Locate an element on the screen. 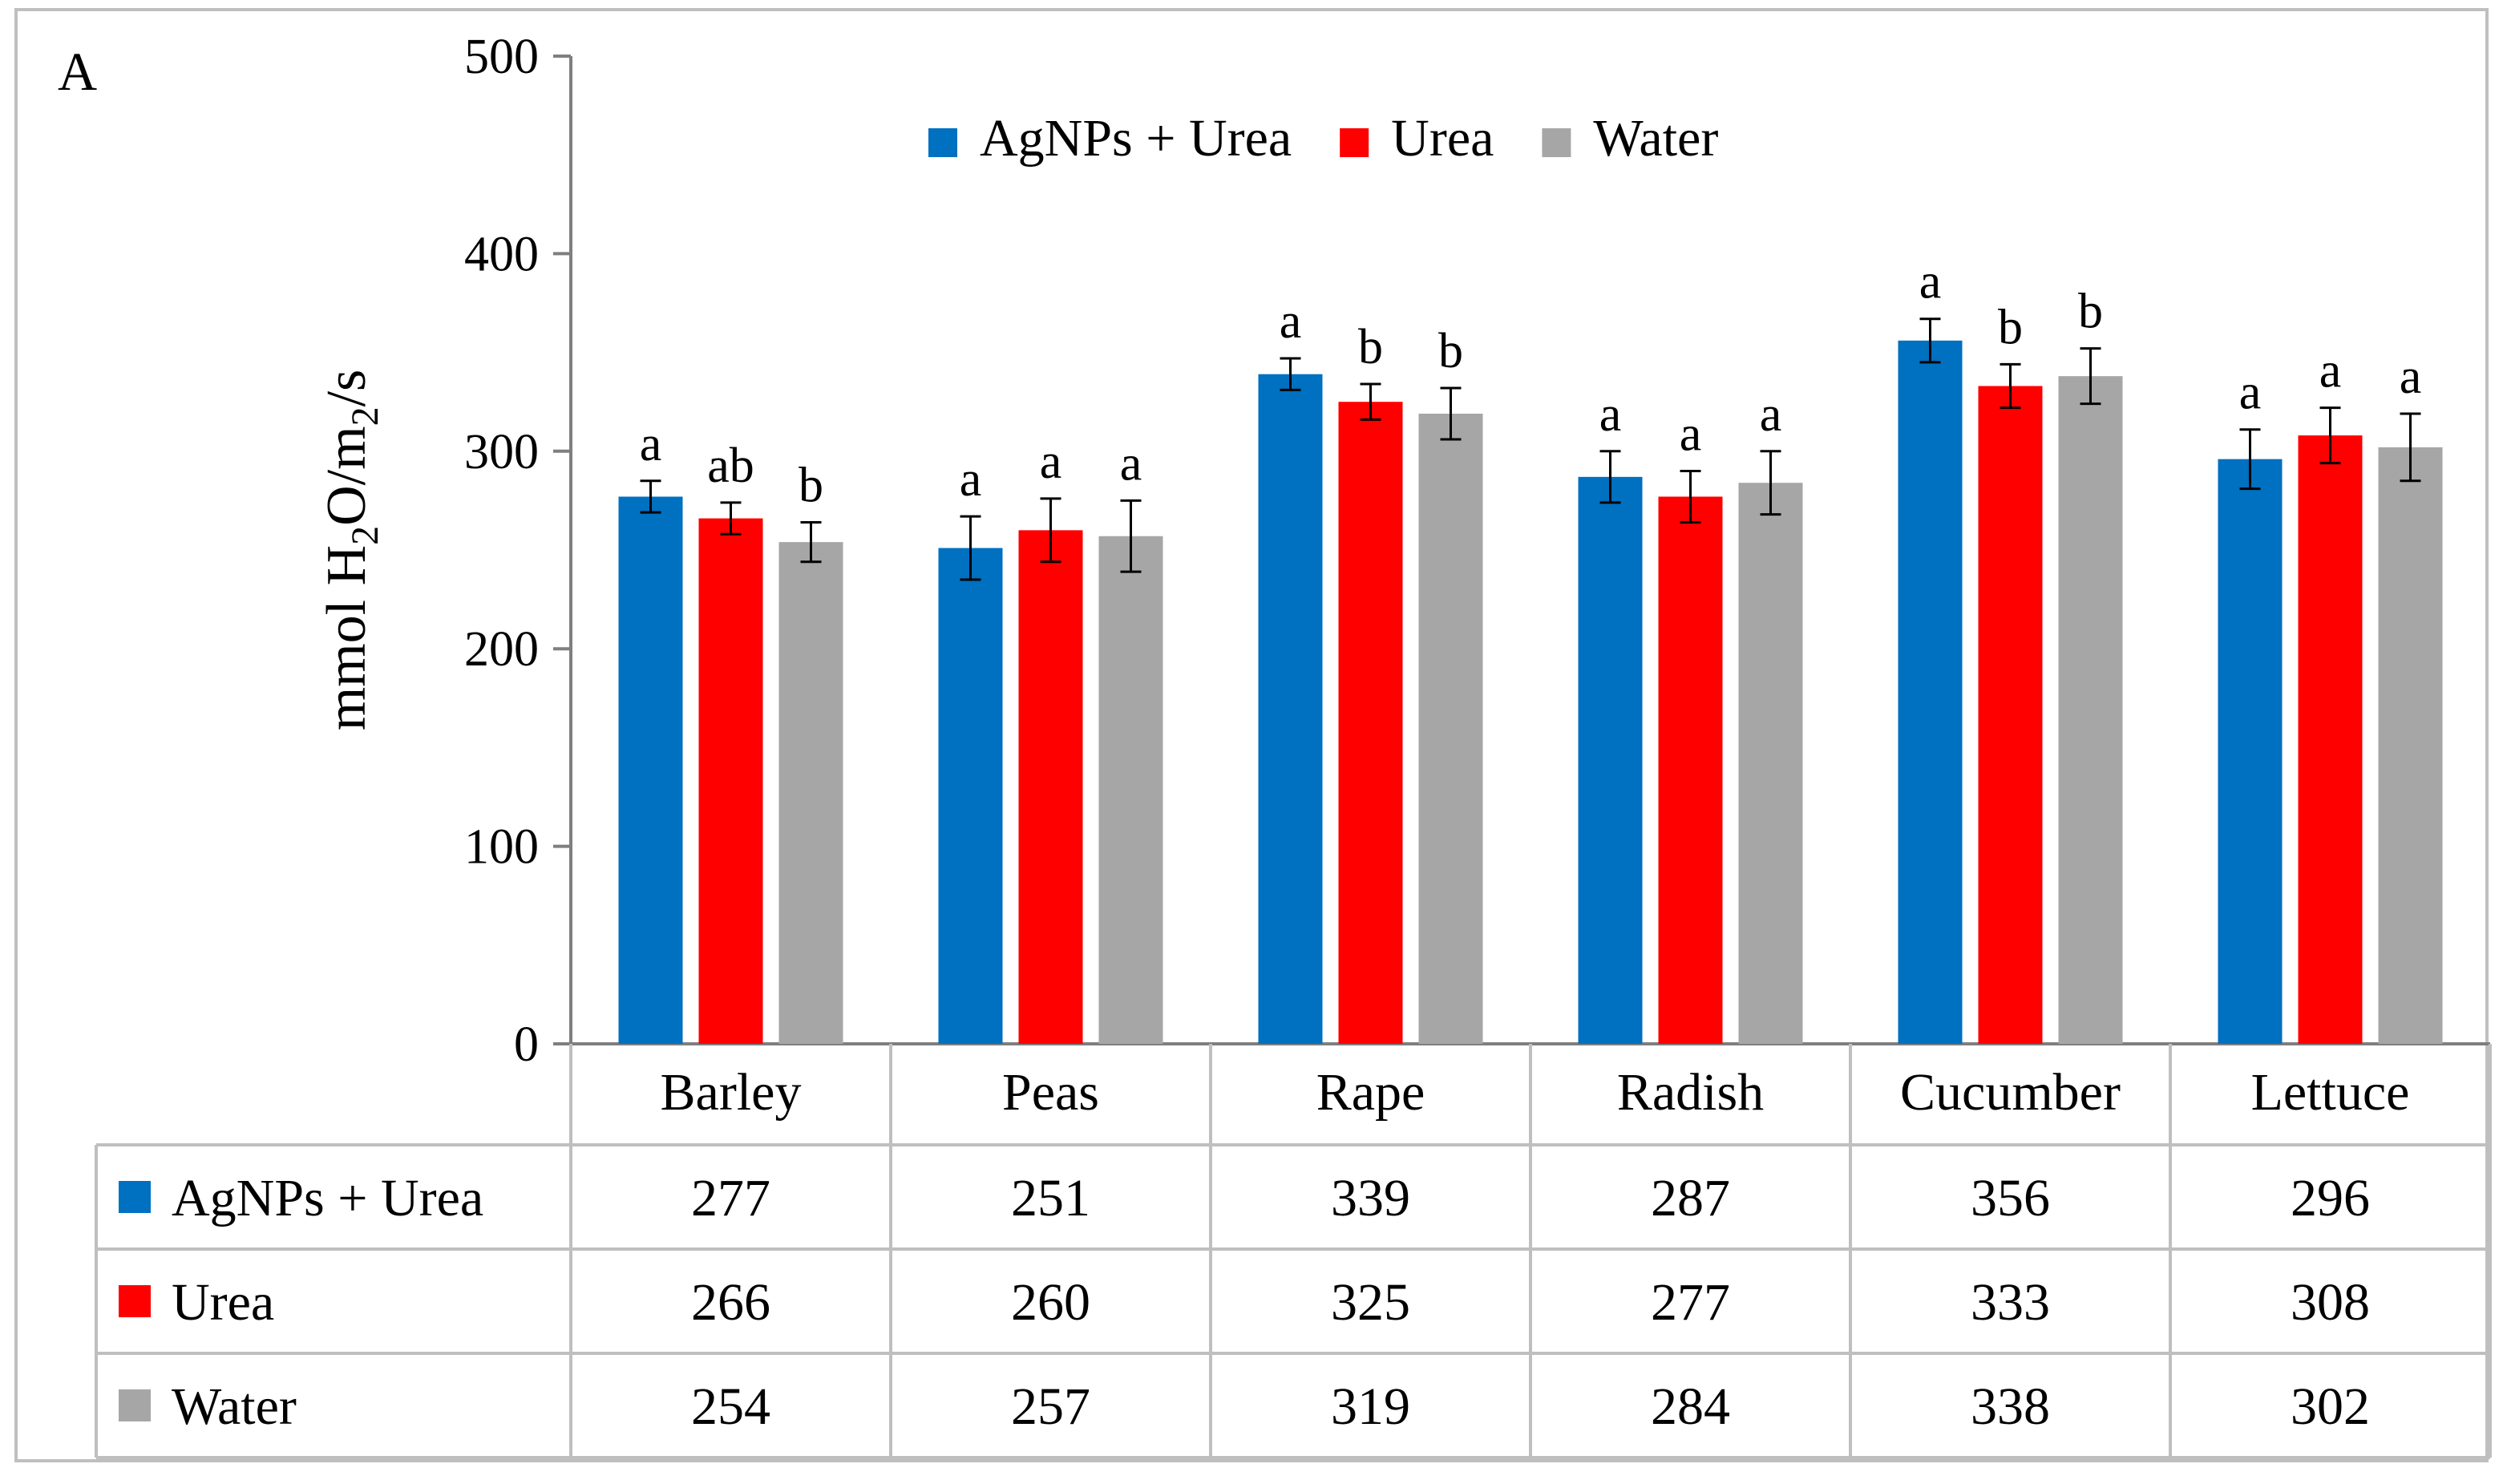 Image resolution: width=2503 pixels, height=1484 pixels. y-axis-title: mmol H2O/m2/s is located at coordinates (351, 550).